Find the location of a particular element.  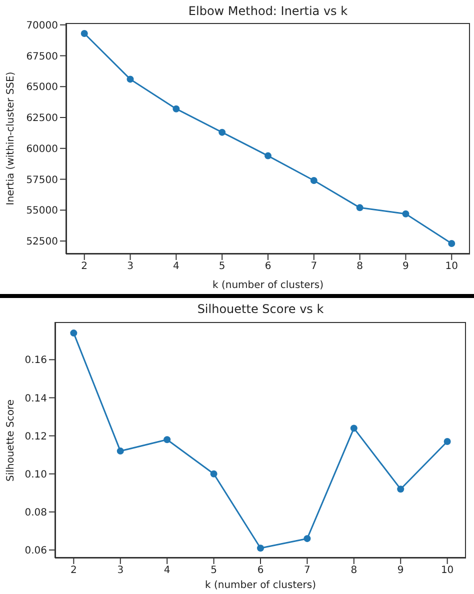

y-tick-label: 0.08 is located at coordinates (35, 512).